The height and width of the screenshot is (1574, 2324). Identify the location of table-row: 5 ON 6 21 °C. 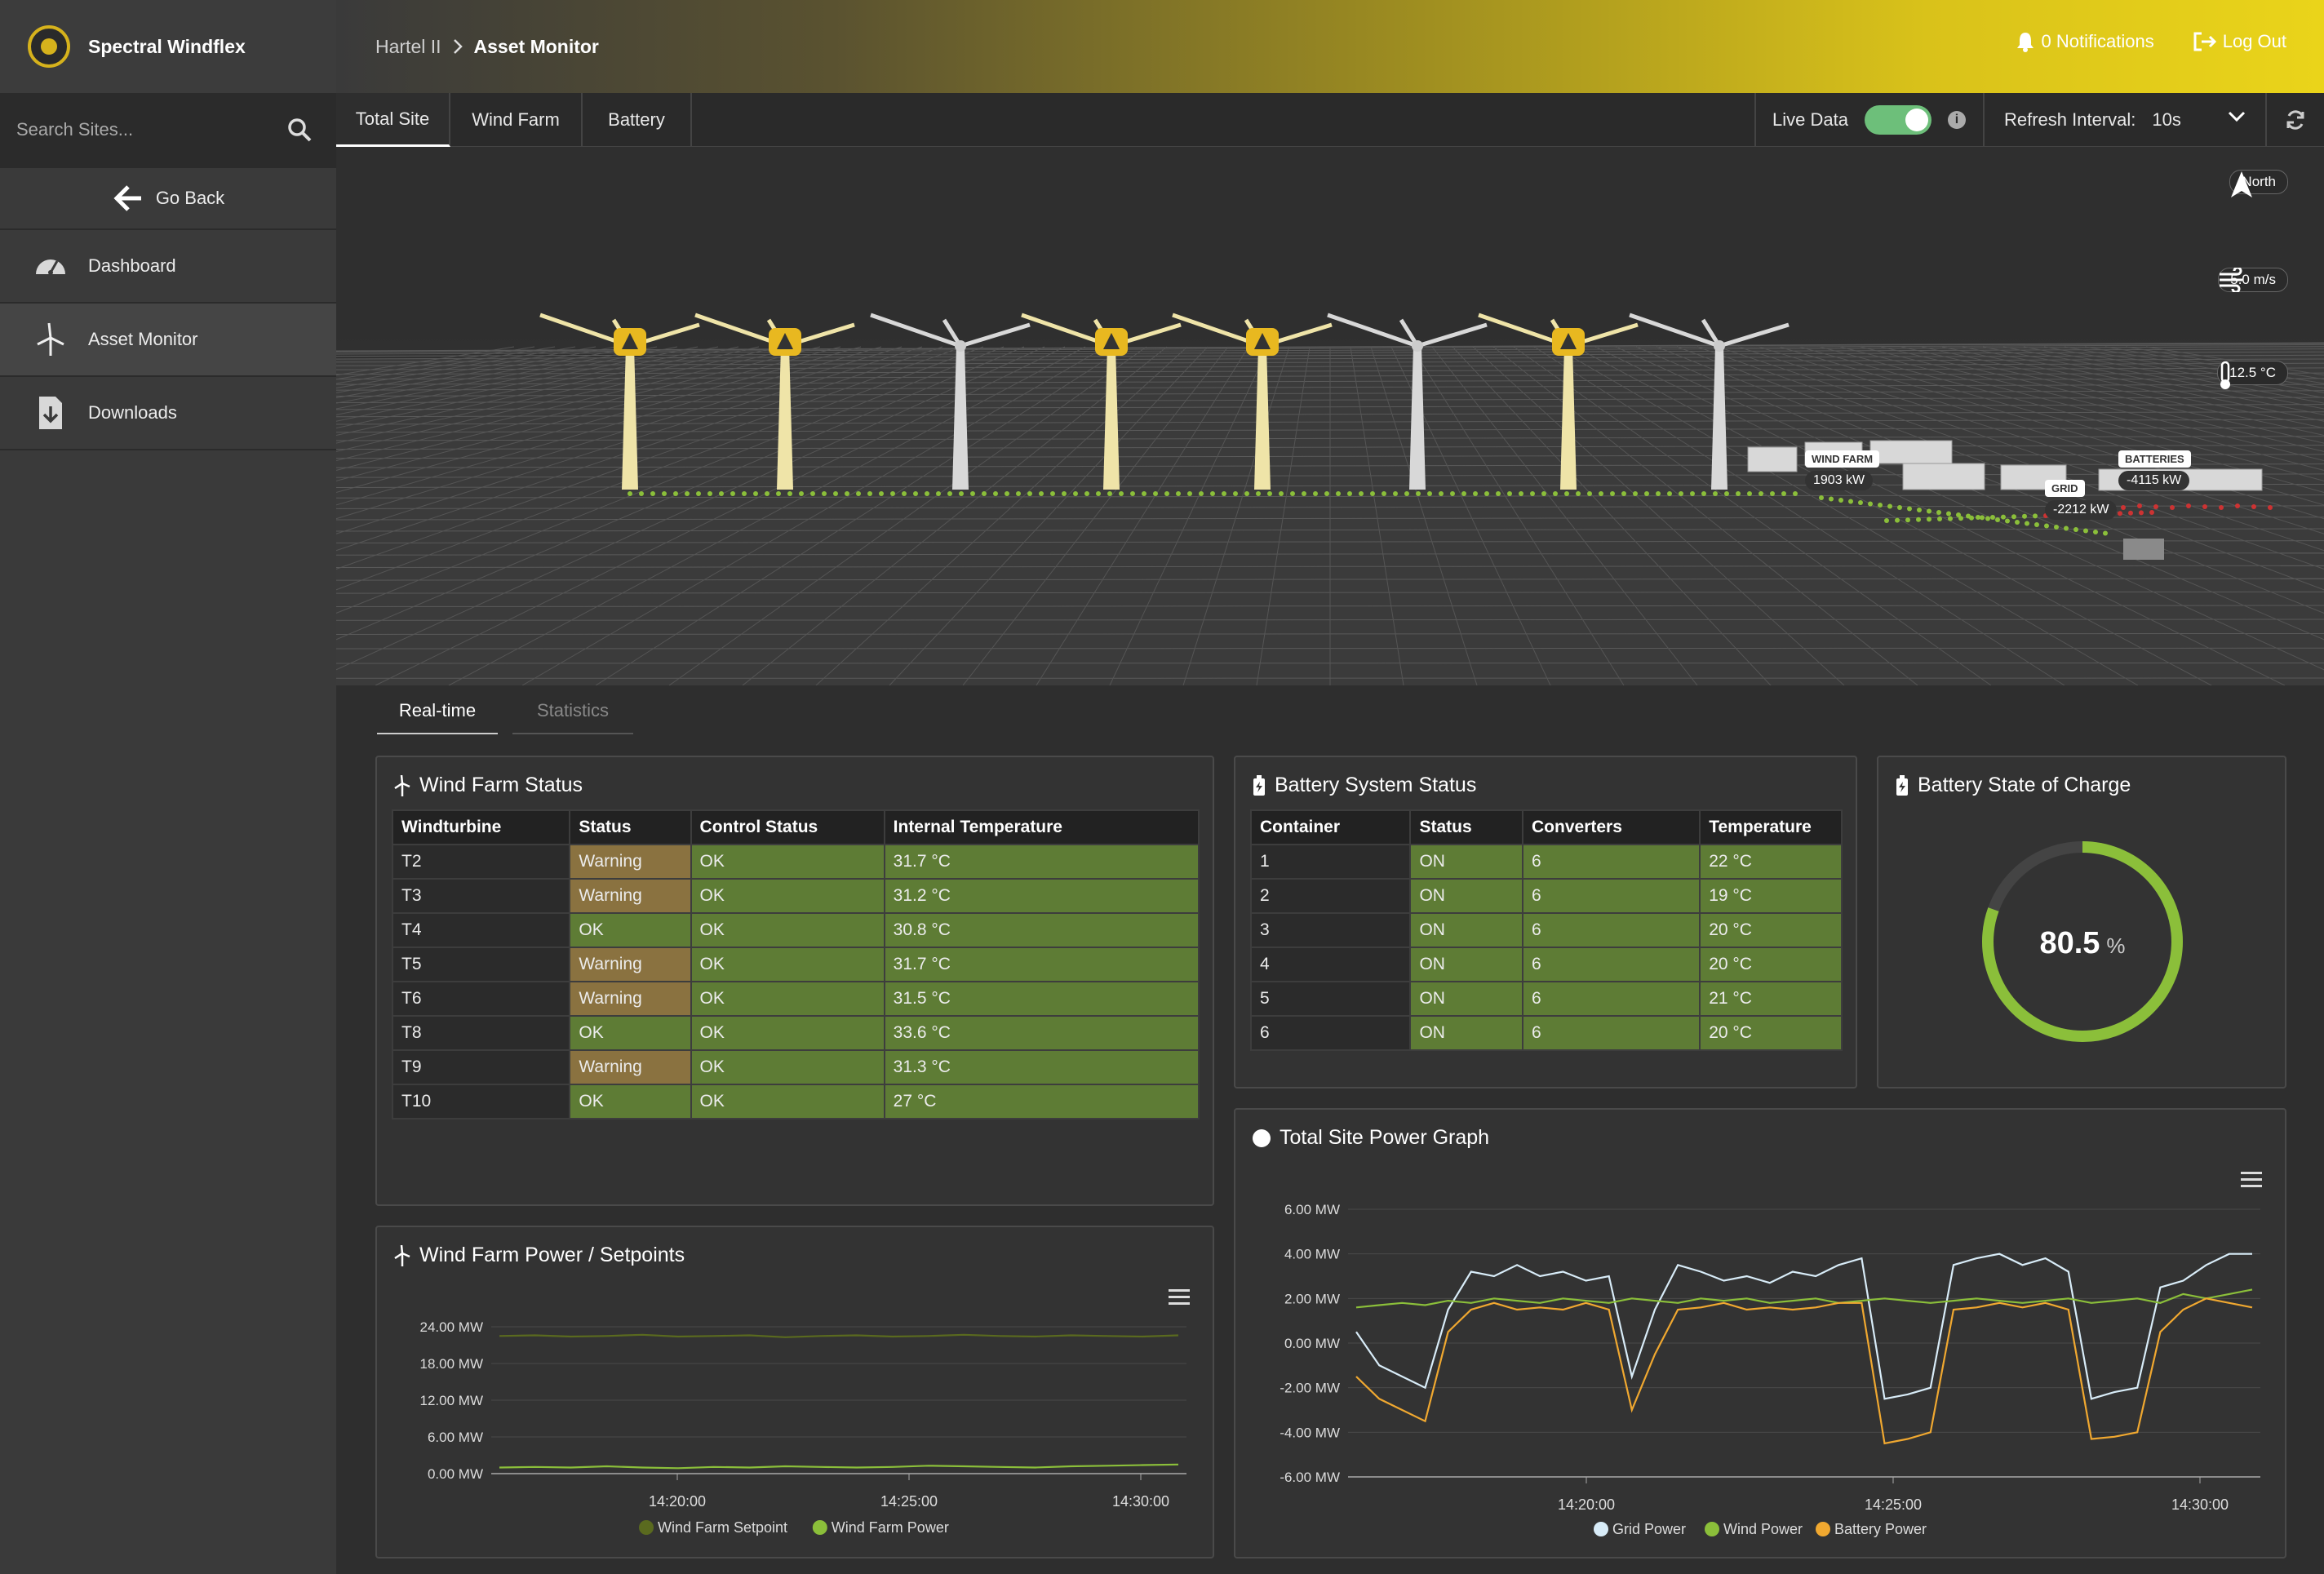
(1546, 999).